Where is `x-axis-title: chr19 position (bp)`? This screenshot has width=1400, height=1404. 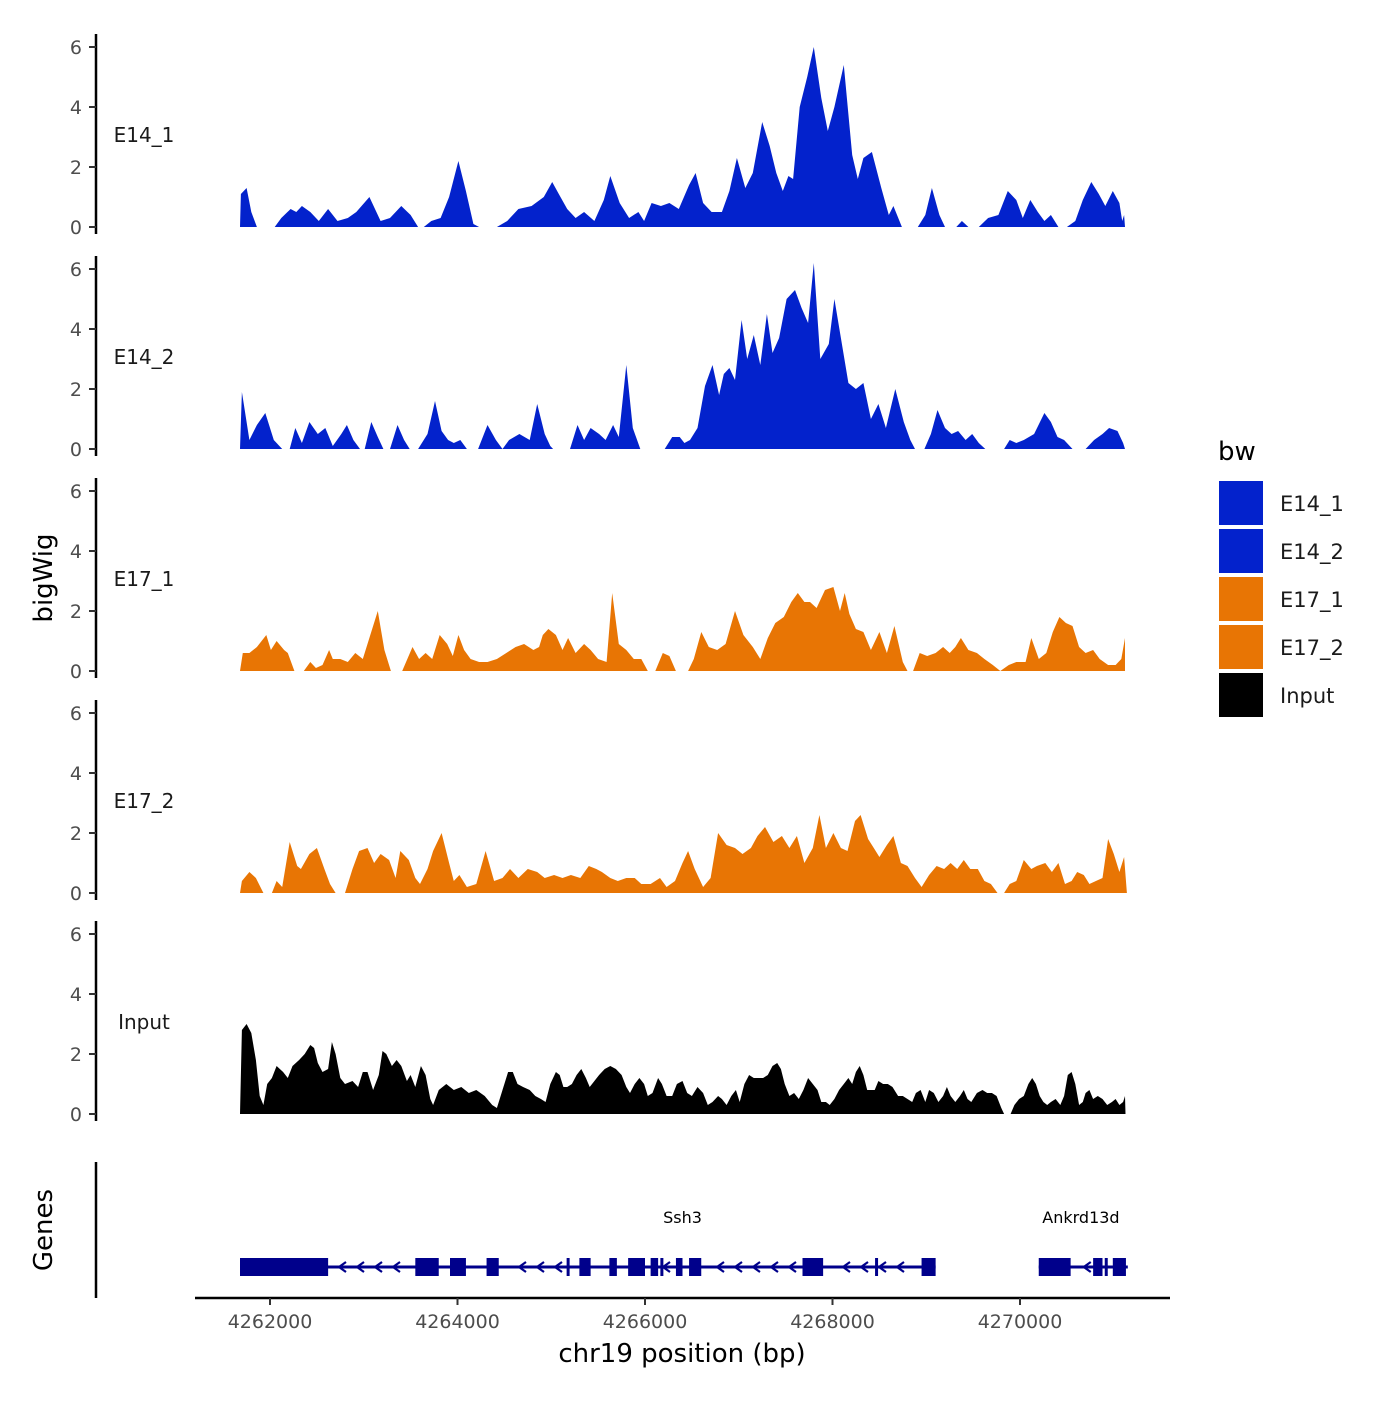 x-axis-title: chr19 position (bp) is located at coordinates (681, 1354).